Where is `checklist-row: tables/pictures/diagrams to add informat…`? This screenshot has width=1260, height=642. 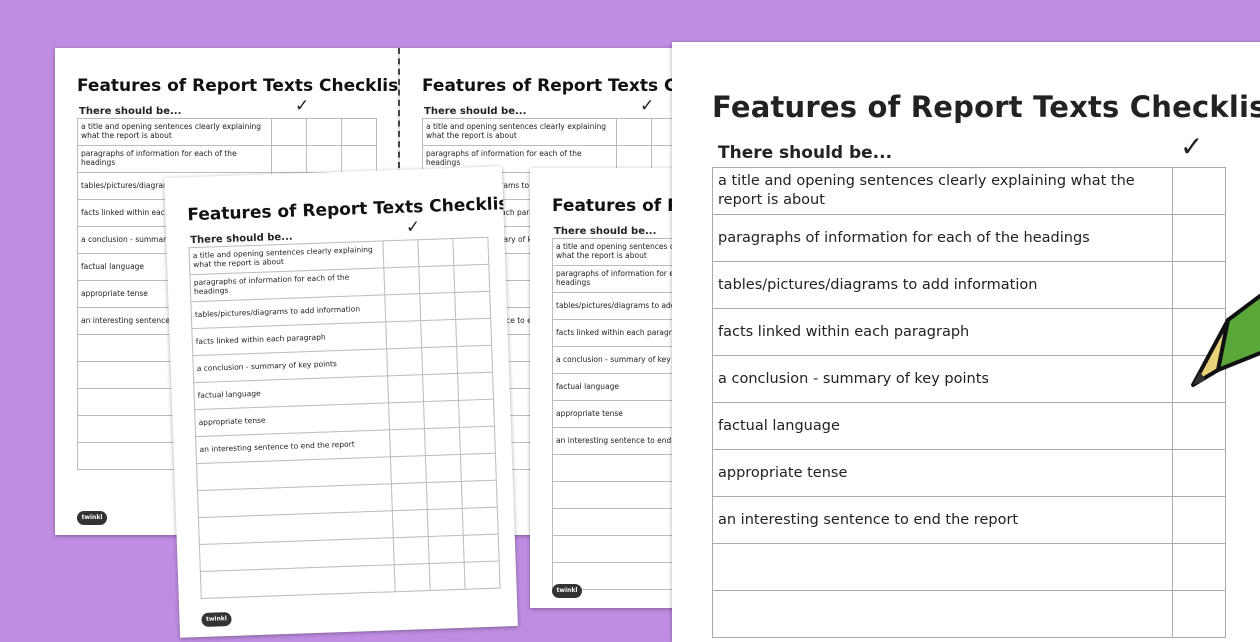
checklist-row: tables/pictures/diagrams to add informat… is located at coordinates (621, 306).